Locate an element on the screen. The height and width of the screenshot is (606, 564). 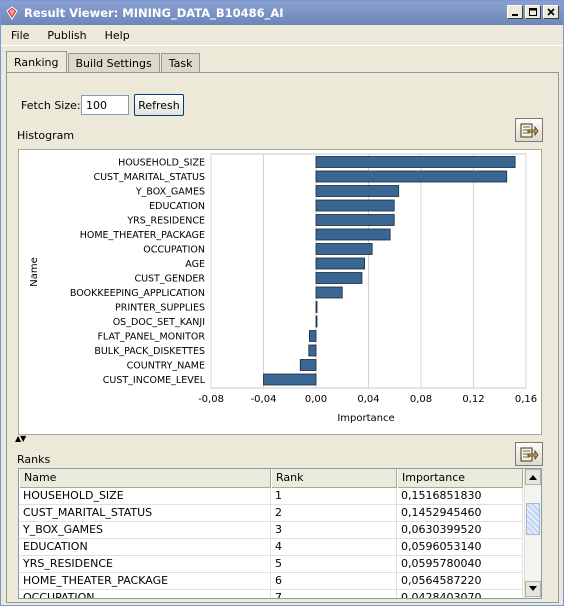
cell-name: Y_BOX_GAMES is located at coordinates (145, 530).